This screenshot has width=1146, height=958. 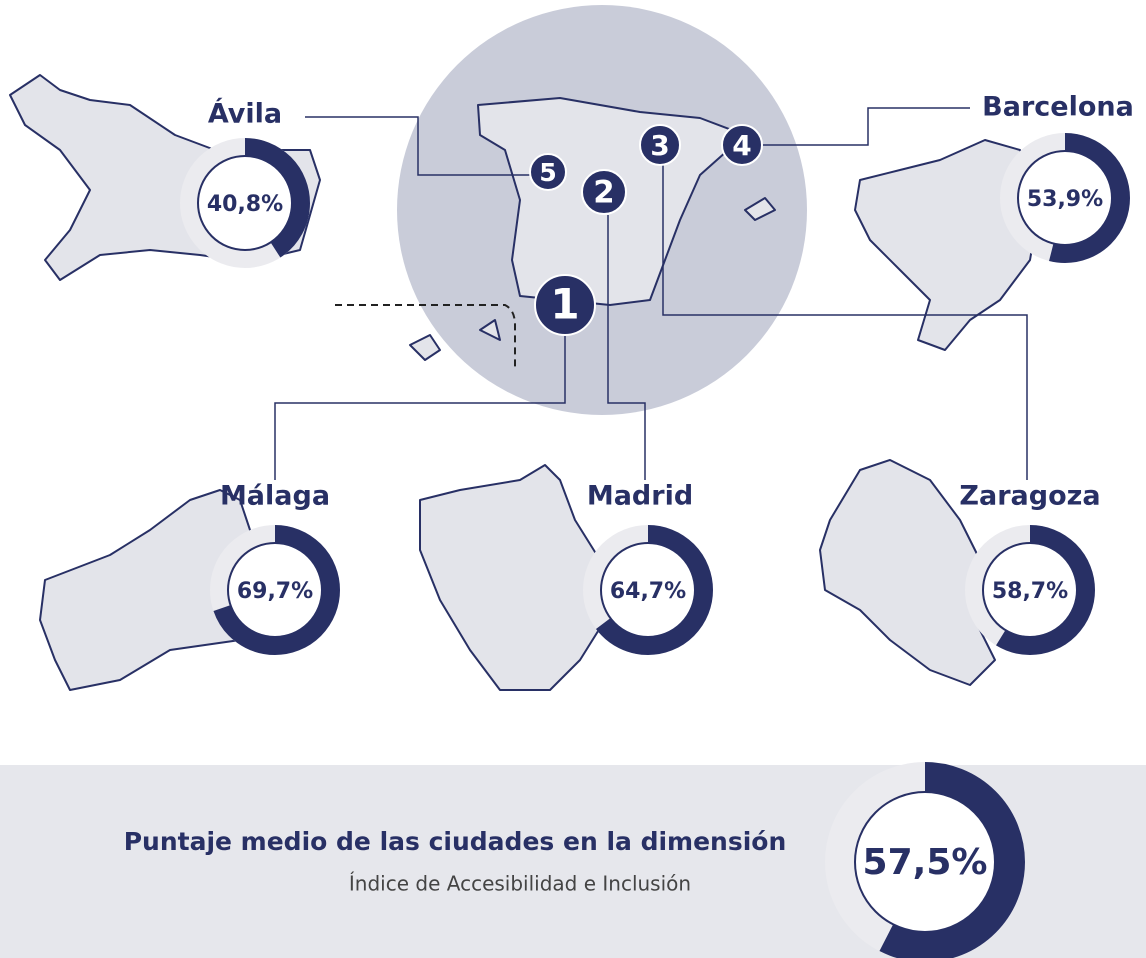 What do you see at coordinates (947, 245) in the screenshot?
I see `barcelona-map` at bounding box center [947, 245].